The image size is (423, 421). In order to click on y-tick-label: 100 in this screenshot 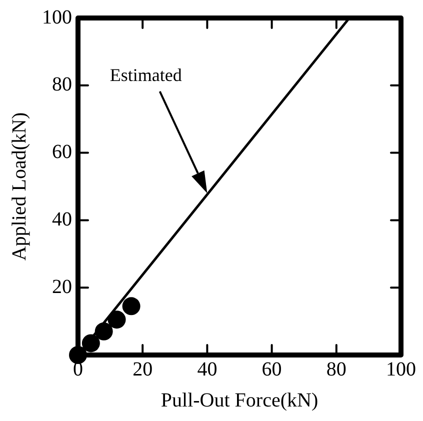, I will do `click(57, 17)`.